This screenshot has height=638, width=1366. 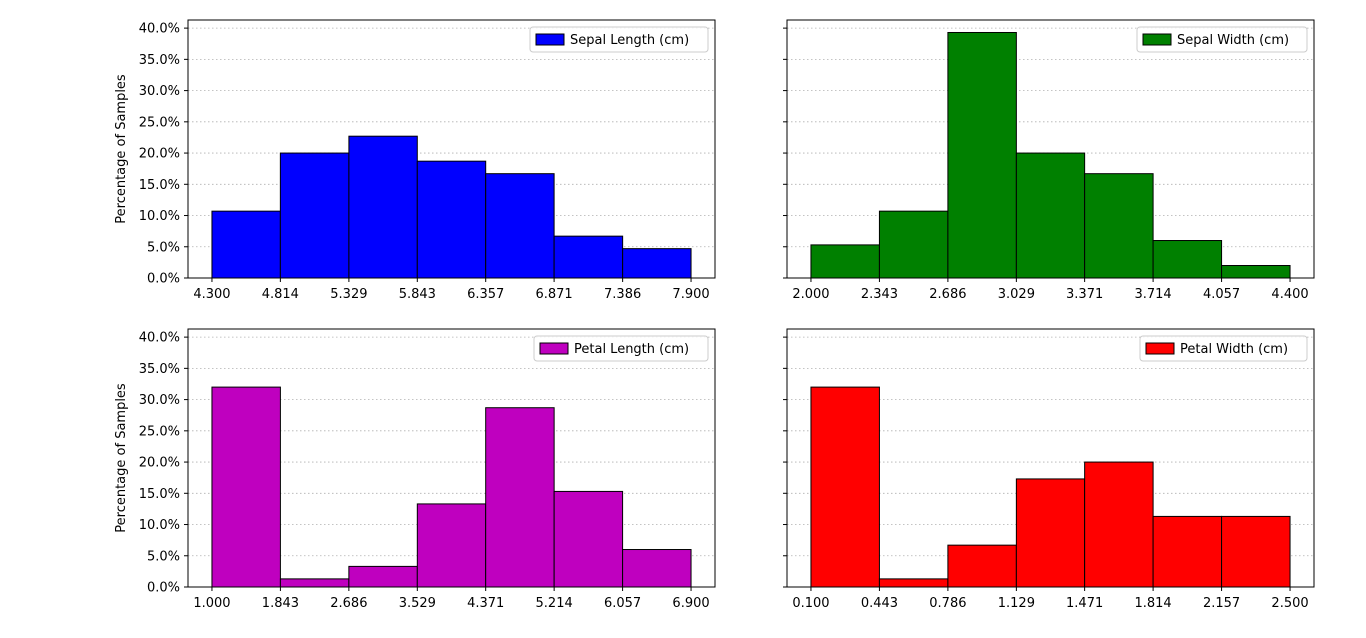 I want to click on x-tick-label: 4.400, so click(x=1289, y=294).